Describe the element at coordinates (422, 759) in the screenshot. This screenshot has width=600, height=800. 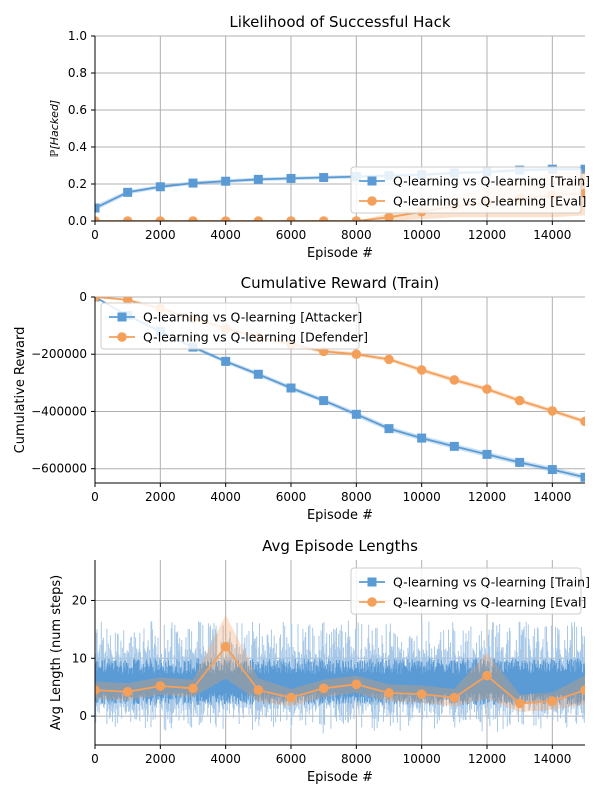
I see `x-tick-label: 10000` at that location.